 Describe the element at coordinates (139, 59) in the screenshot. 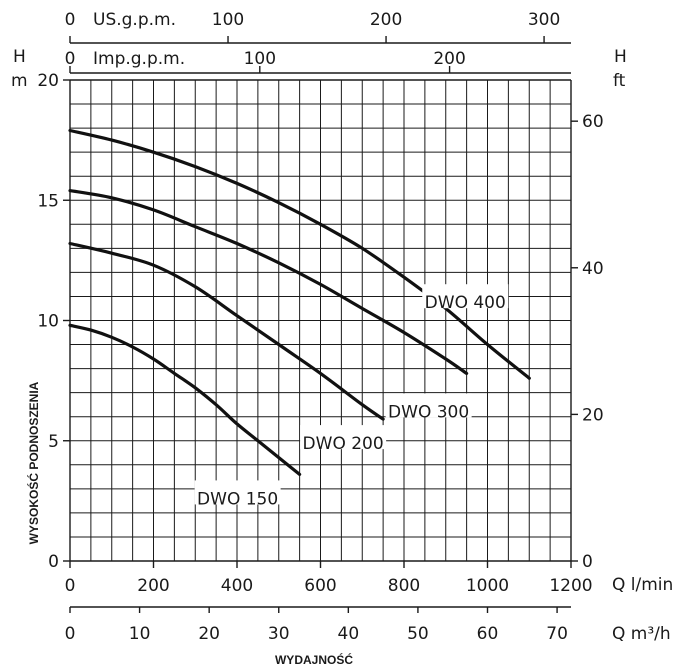

I see `imp-gpm-label: Imp.g.p.m.` at that location.